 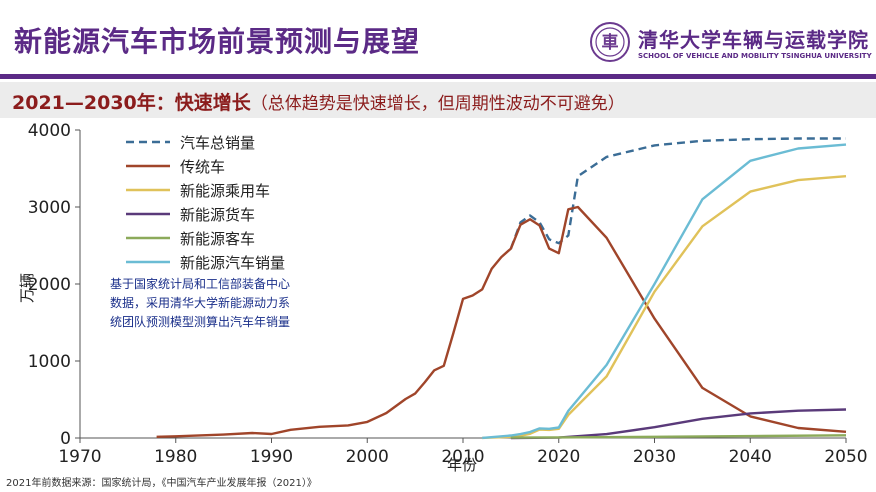 I want to click on x-tick-label: 2040, so click(x=750, y=457).